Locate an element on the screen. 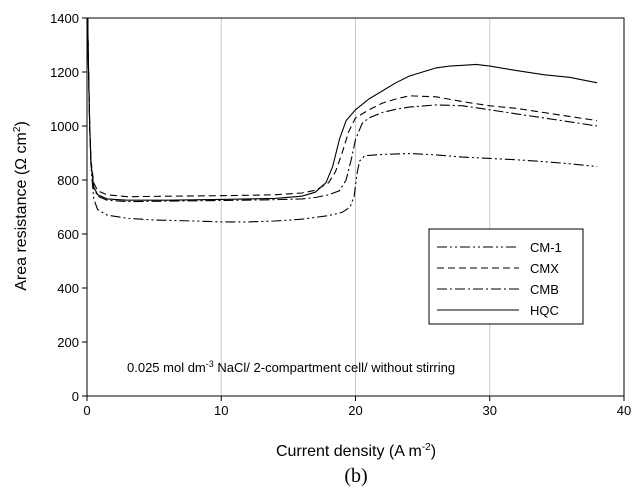  panel-label: (b) is located at coordinates (355, 476).